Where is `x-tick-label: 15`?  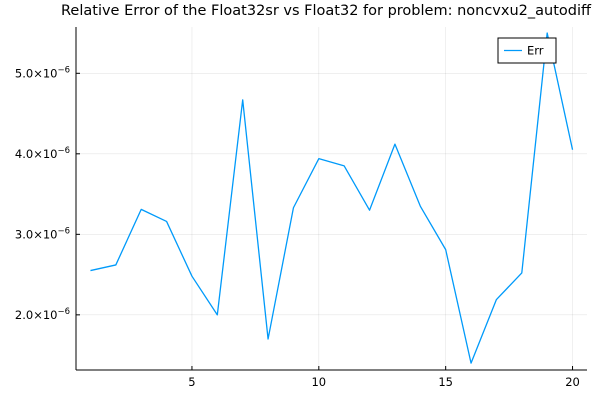 x-tick-label: 15 is located at coordinates (445, 382).